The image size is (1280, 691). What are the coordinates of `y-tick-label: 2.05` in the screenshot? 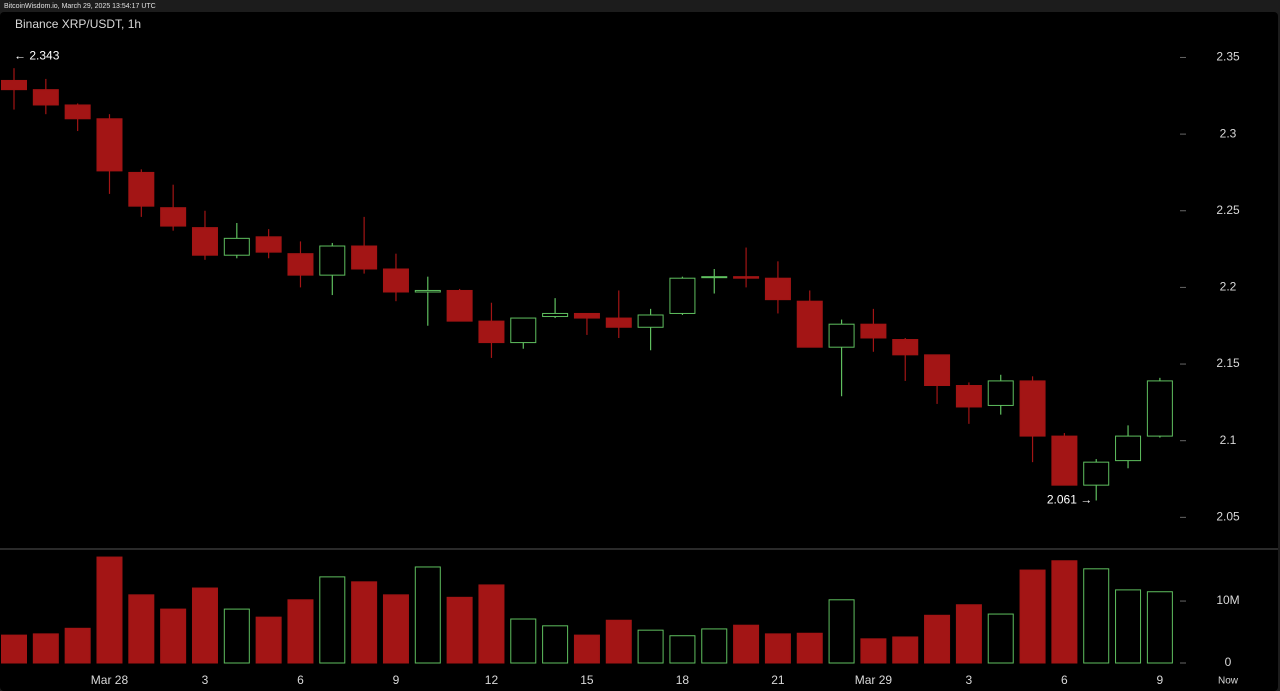 It's located at (1228, 517).